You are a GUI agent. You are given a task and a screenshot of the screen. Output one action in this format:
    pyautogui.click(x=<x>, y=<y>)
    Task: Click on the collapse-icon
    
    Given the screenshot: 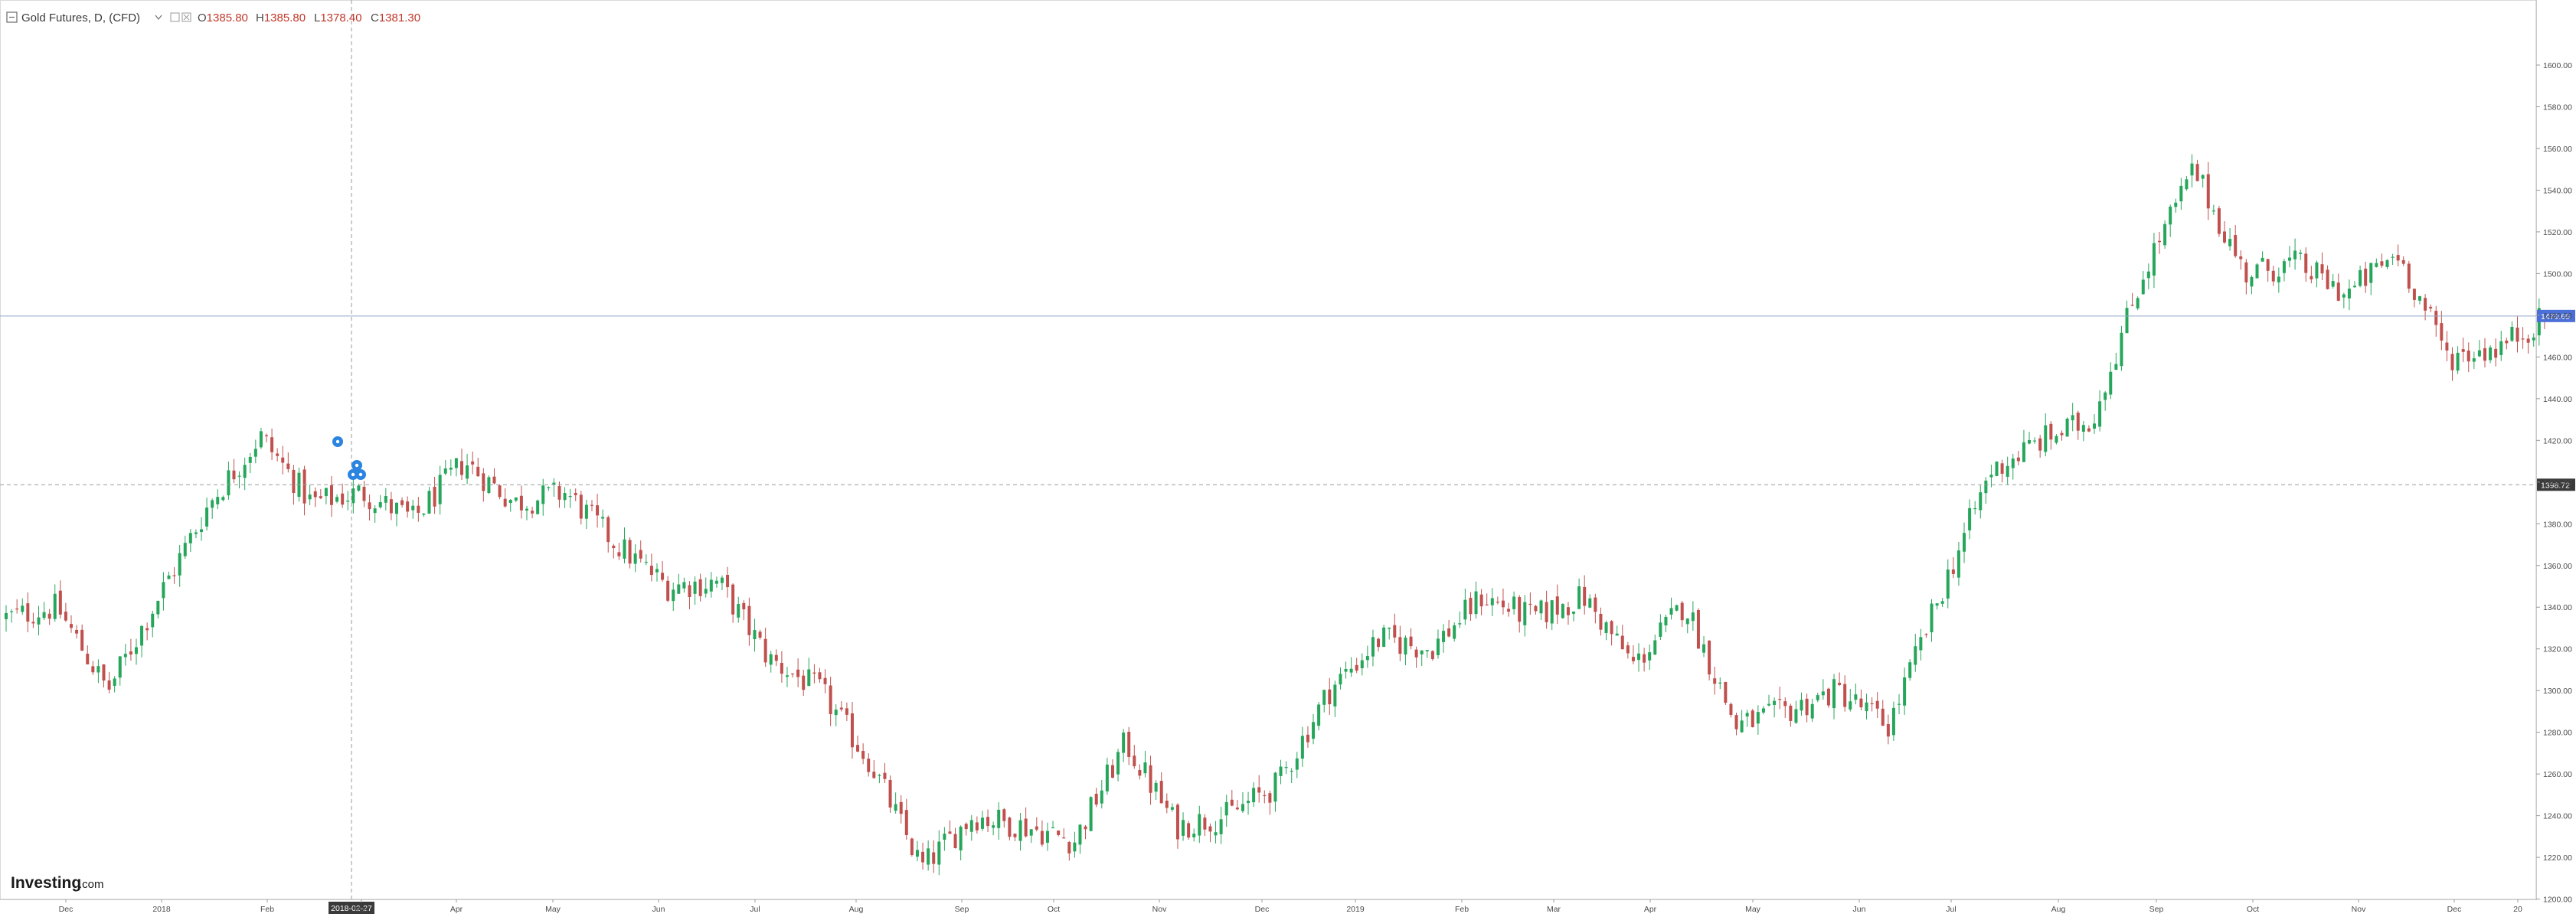 What is the action you would take?
    pyautogui.click(x=12, y=17)
    